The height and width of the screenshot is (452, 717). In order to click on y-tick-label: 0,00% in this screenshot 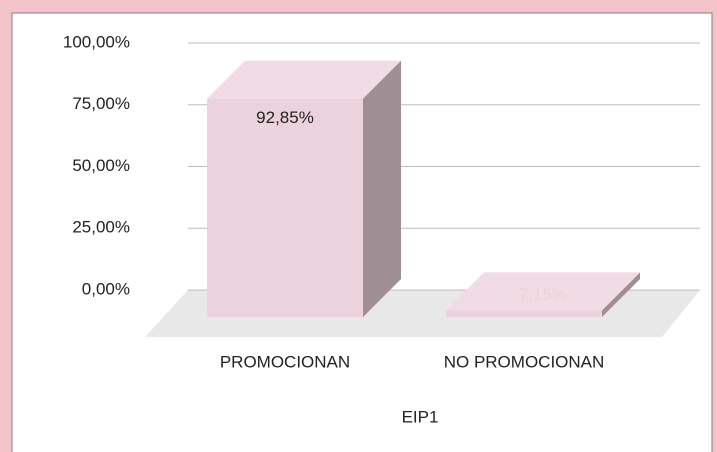, I will do `click(106, 288)`.